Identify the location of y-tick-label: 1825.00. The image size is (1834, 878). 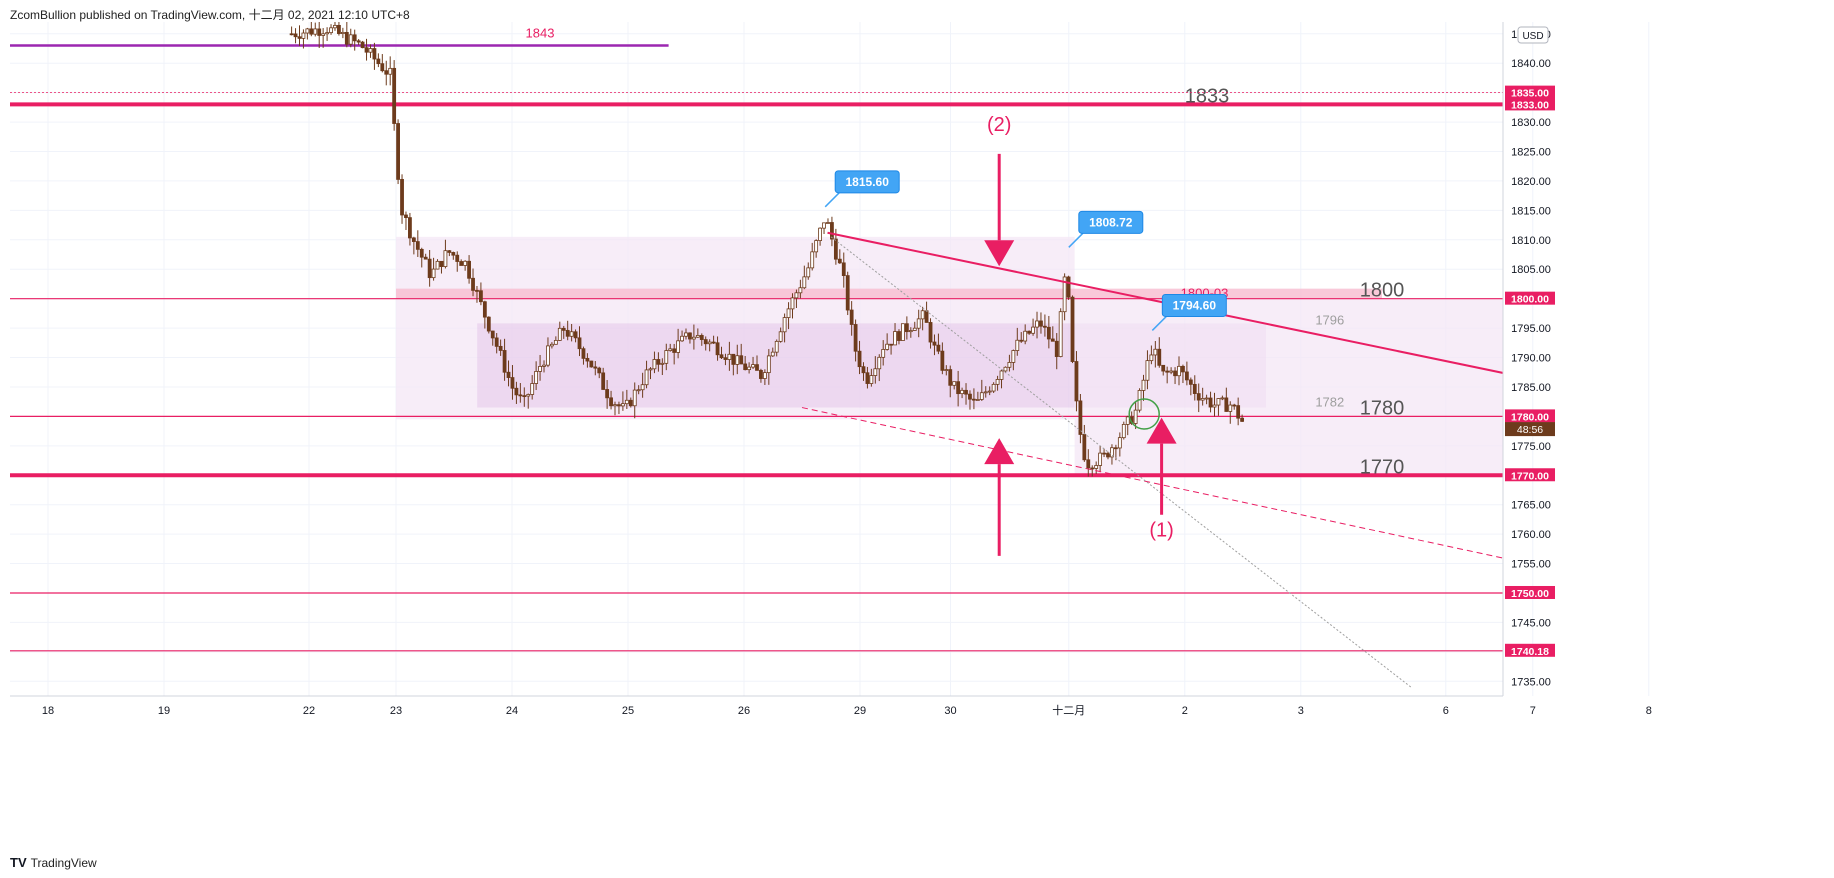
(1531, 153).